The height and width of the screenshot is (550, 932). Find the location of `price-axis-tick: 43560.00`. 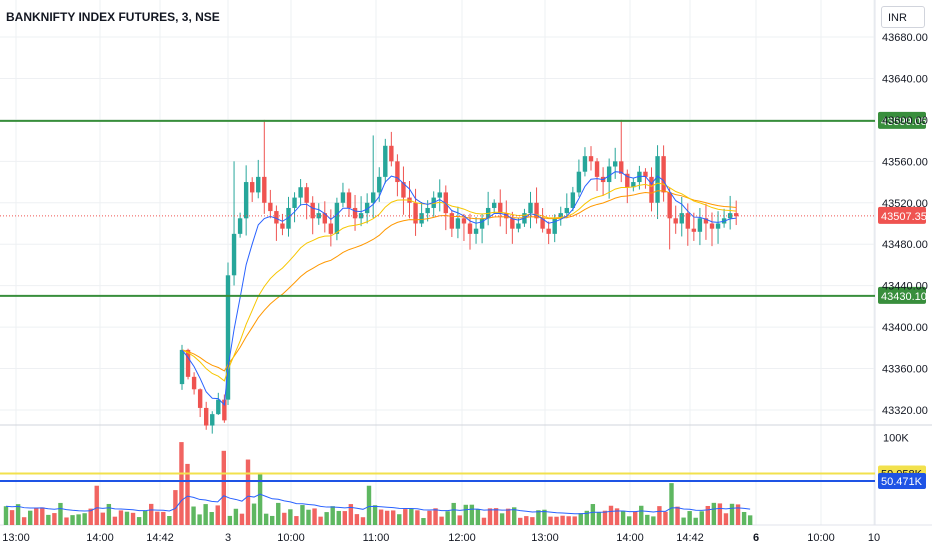

price-axis-tick: 43560.00 is located at coordinates (905, 162).